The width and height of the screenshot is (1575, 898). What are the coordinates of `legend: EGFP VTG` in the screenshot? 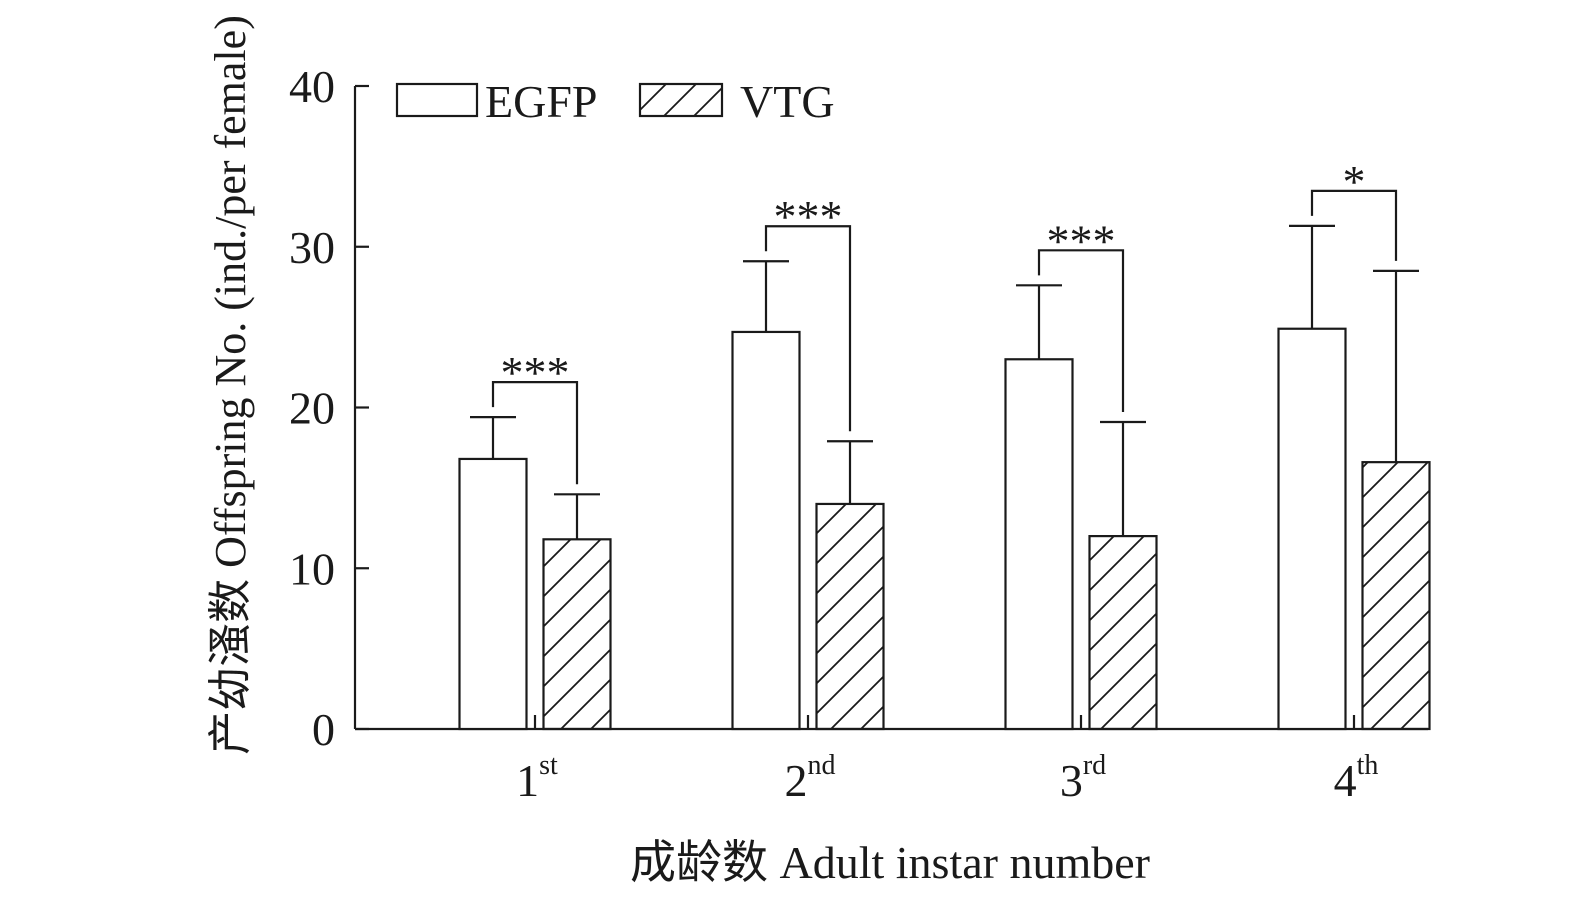 It's located at (615, 101).